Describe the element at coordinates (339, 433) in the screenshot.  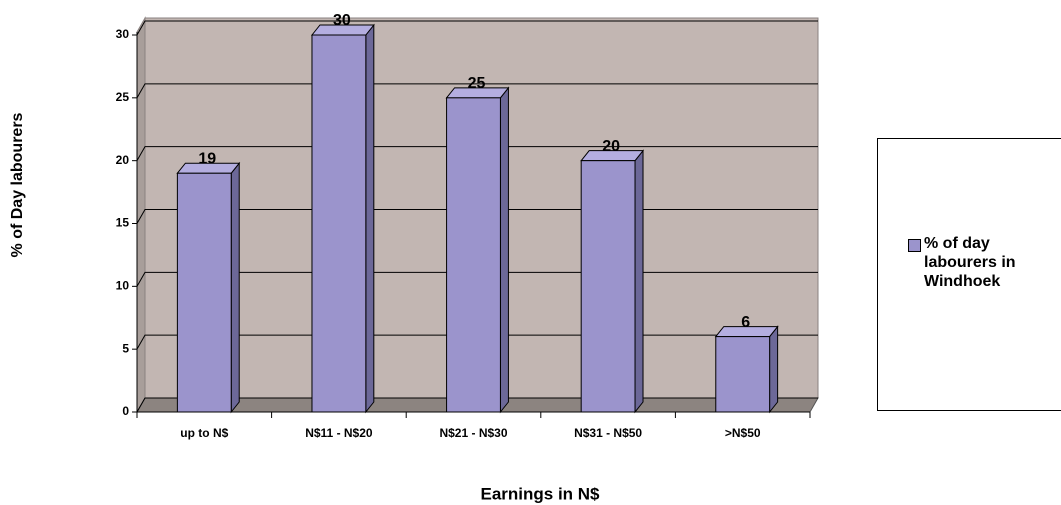
I see `x-tick-label: N$11 - N$20` at that location.